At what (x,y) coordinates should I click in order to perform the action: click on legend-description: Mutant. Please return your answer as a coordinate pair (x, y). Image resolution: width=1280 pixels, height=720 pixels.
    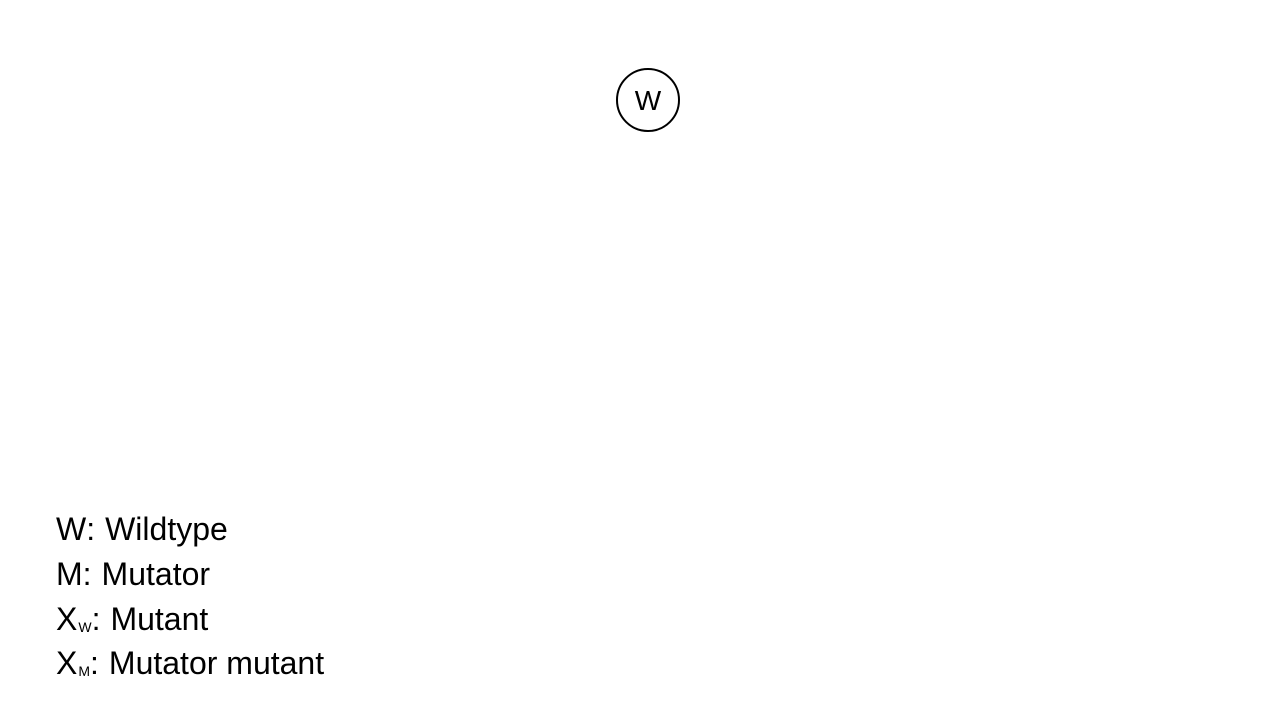
    Looking at the image, I should click on (159, 618).